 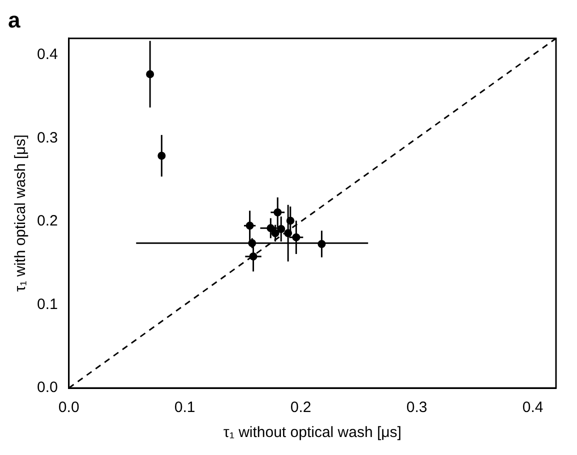 What do you see at coordinates (47, 304) in the screenshot?
I see `y-tick-label: 0.1` at bounding box center [47, 304].